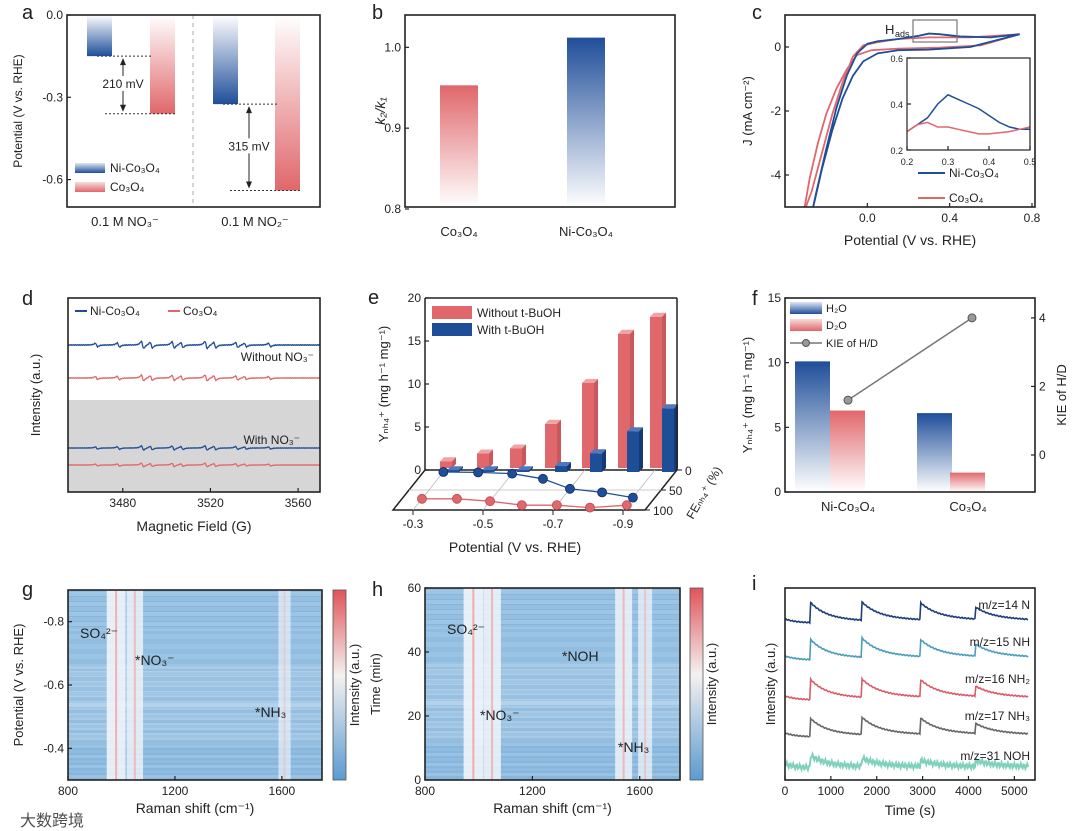 The height and width of the screenshot is (831, 1080). Describe the element at coordinates (1042, 318) in the screenshot. I see `y-tick-label: 4` at that location.